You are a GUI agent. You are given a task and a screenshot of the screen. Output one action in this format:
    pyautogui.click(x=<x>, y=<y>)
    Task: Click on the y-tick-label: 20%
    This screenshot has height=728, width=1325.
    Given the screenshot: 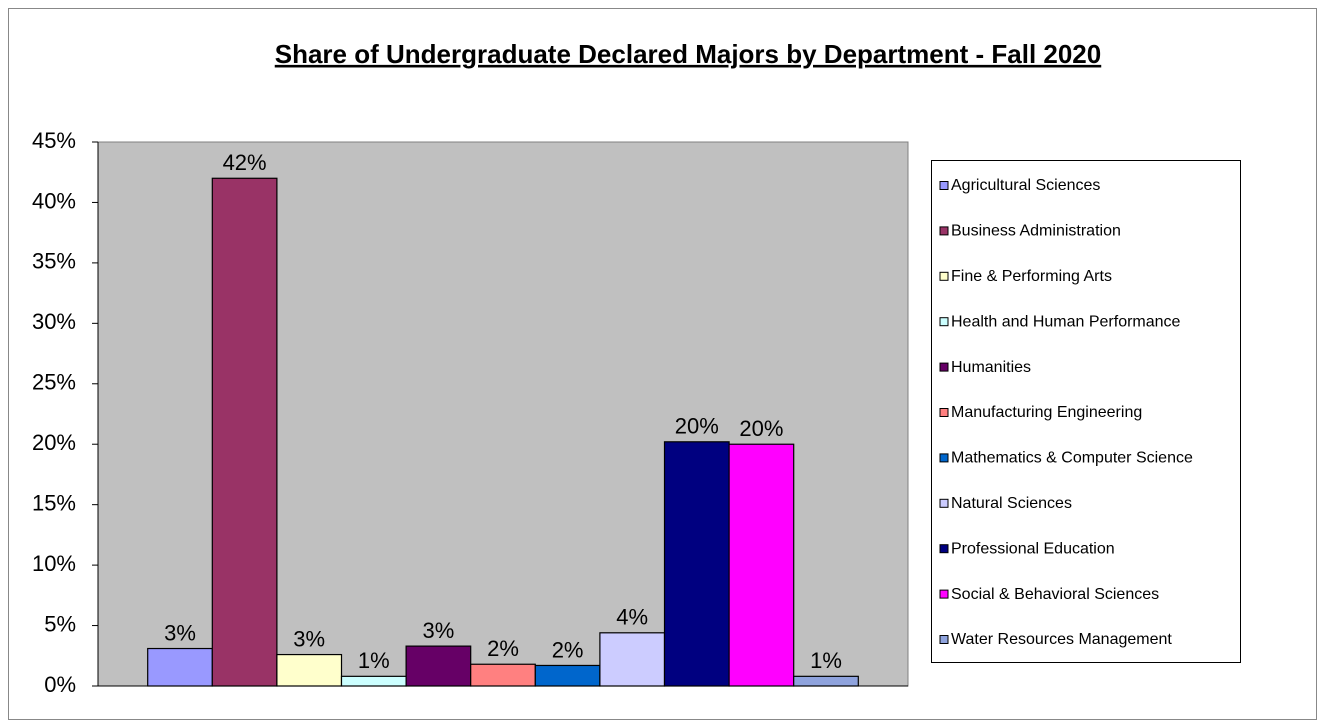 What is the action you would take?
    pyautogui.click(x=54, y=442)
    